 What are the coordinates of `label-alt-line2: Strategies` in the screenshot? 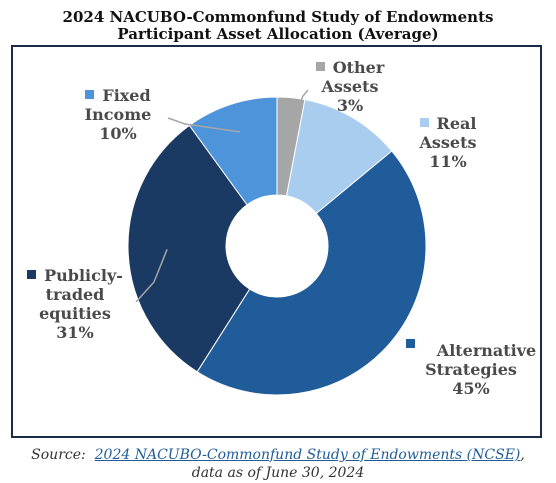 It's located at (471, 369).